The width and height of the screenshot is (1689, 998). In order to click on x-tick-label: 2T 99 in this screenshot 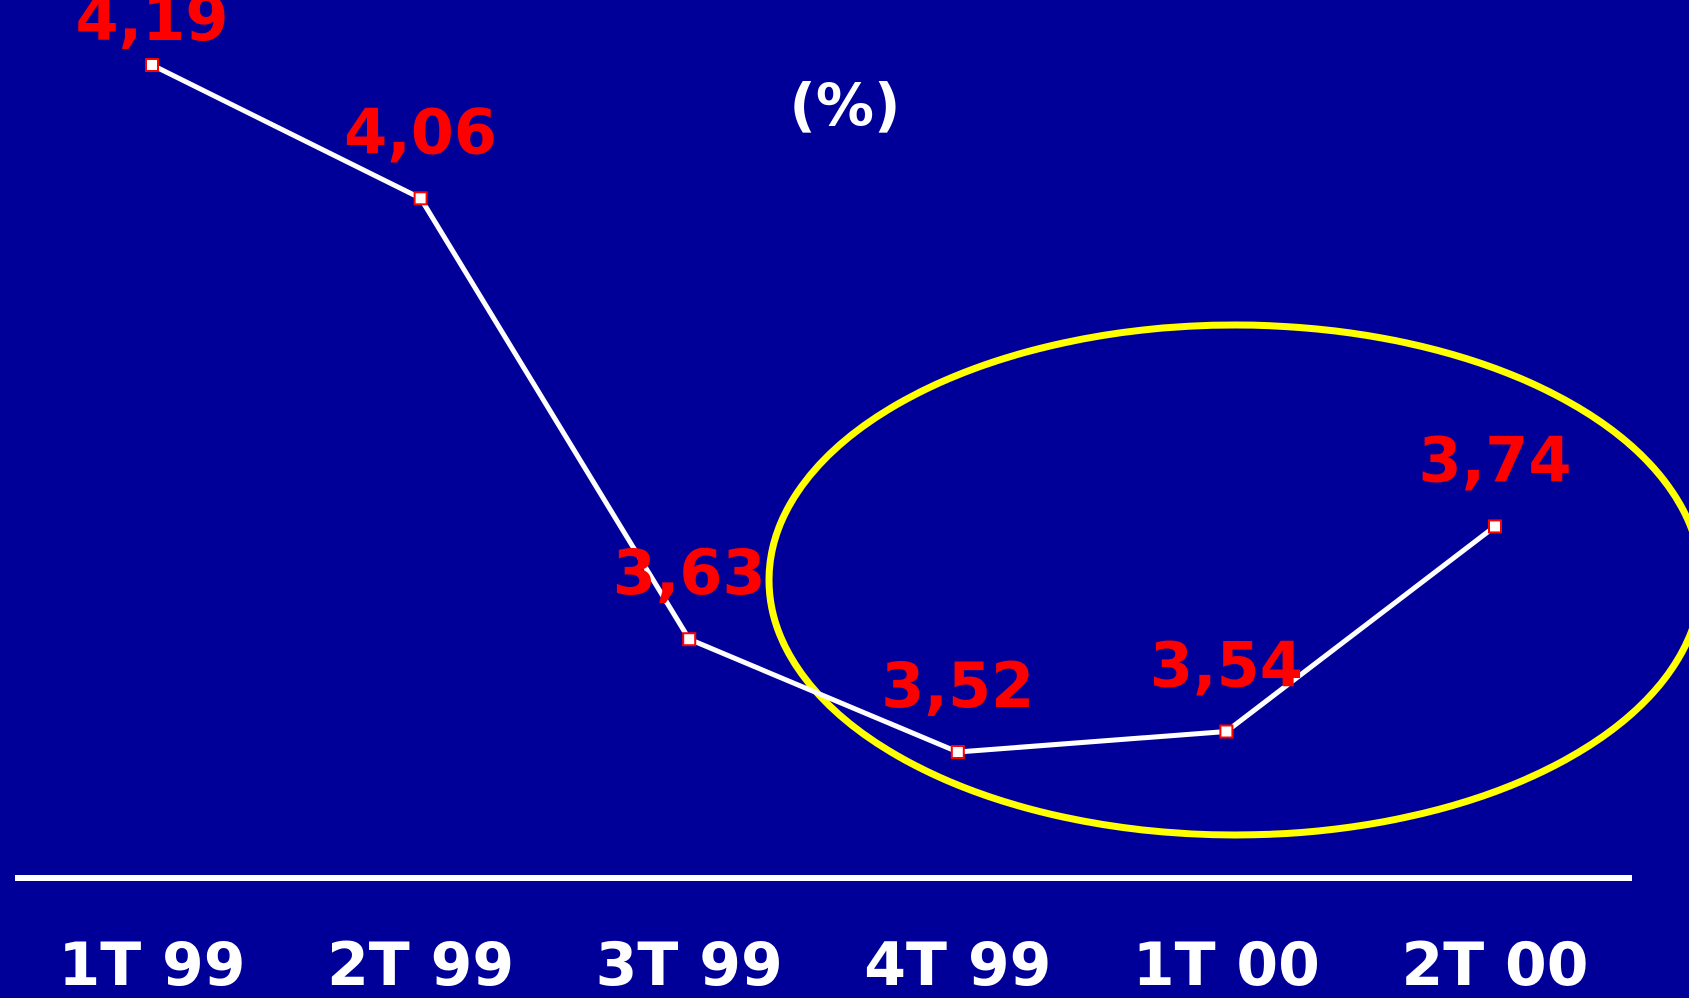, I will do `click(420, 961)`.